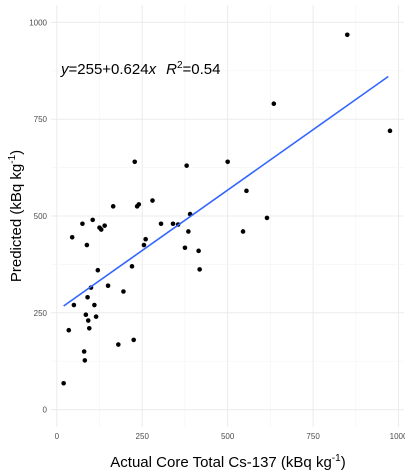  What do you see at coordinates (343, 462) in the screenshot?
I see `x-axis-label-end: )` at bounding box center [343, 462].